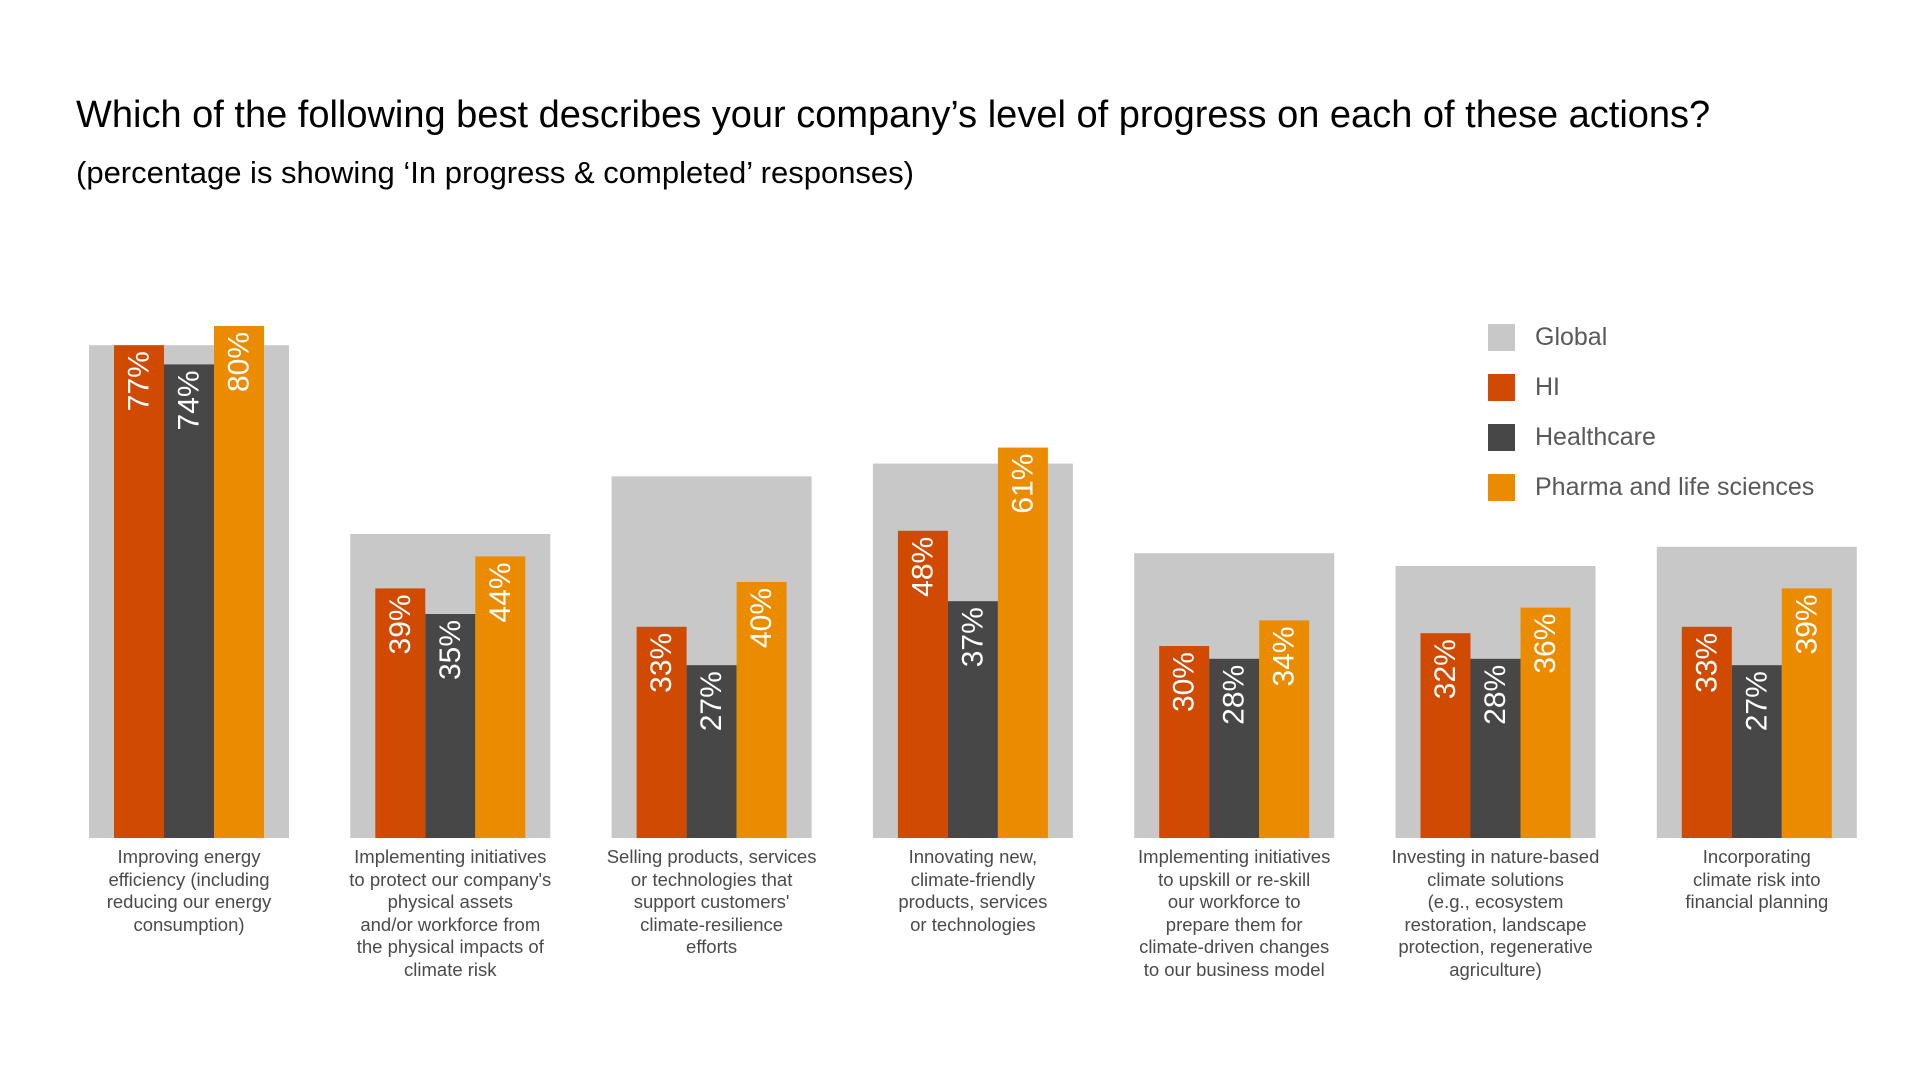 This screenshot has width=1920, height=1080. Describe the element at coordinates (1595, 436) in the screenshot. I see `legend-label-healthcare: Healthcare` at that location.